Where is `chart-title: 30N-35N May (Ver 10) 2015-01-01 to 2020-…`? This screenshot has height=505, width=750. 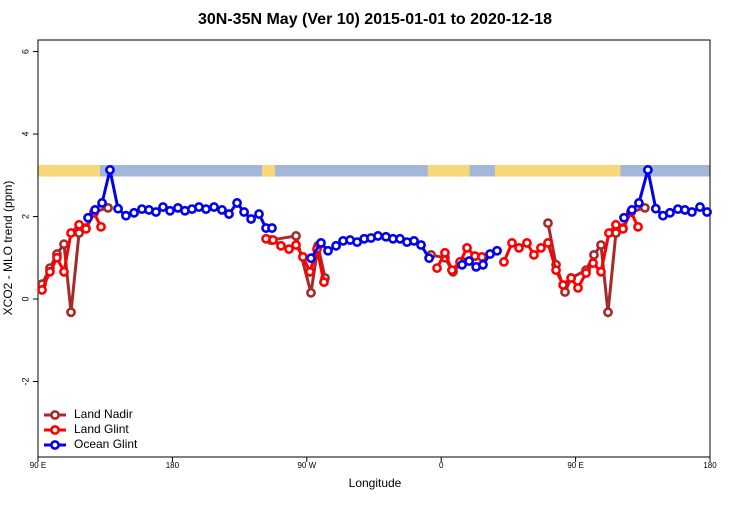 chart-title: 30N-35N May (Ver 10) 2015-01-01 to 2020-… is located at coordinates (375, 19).